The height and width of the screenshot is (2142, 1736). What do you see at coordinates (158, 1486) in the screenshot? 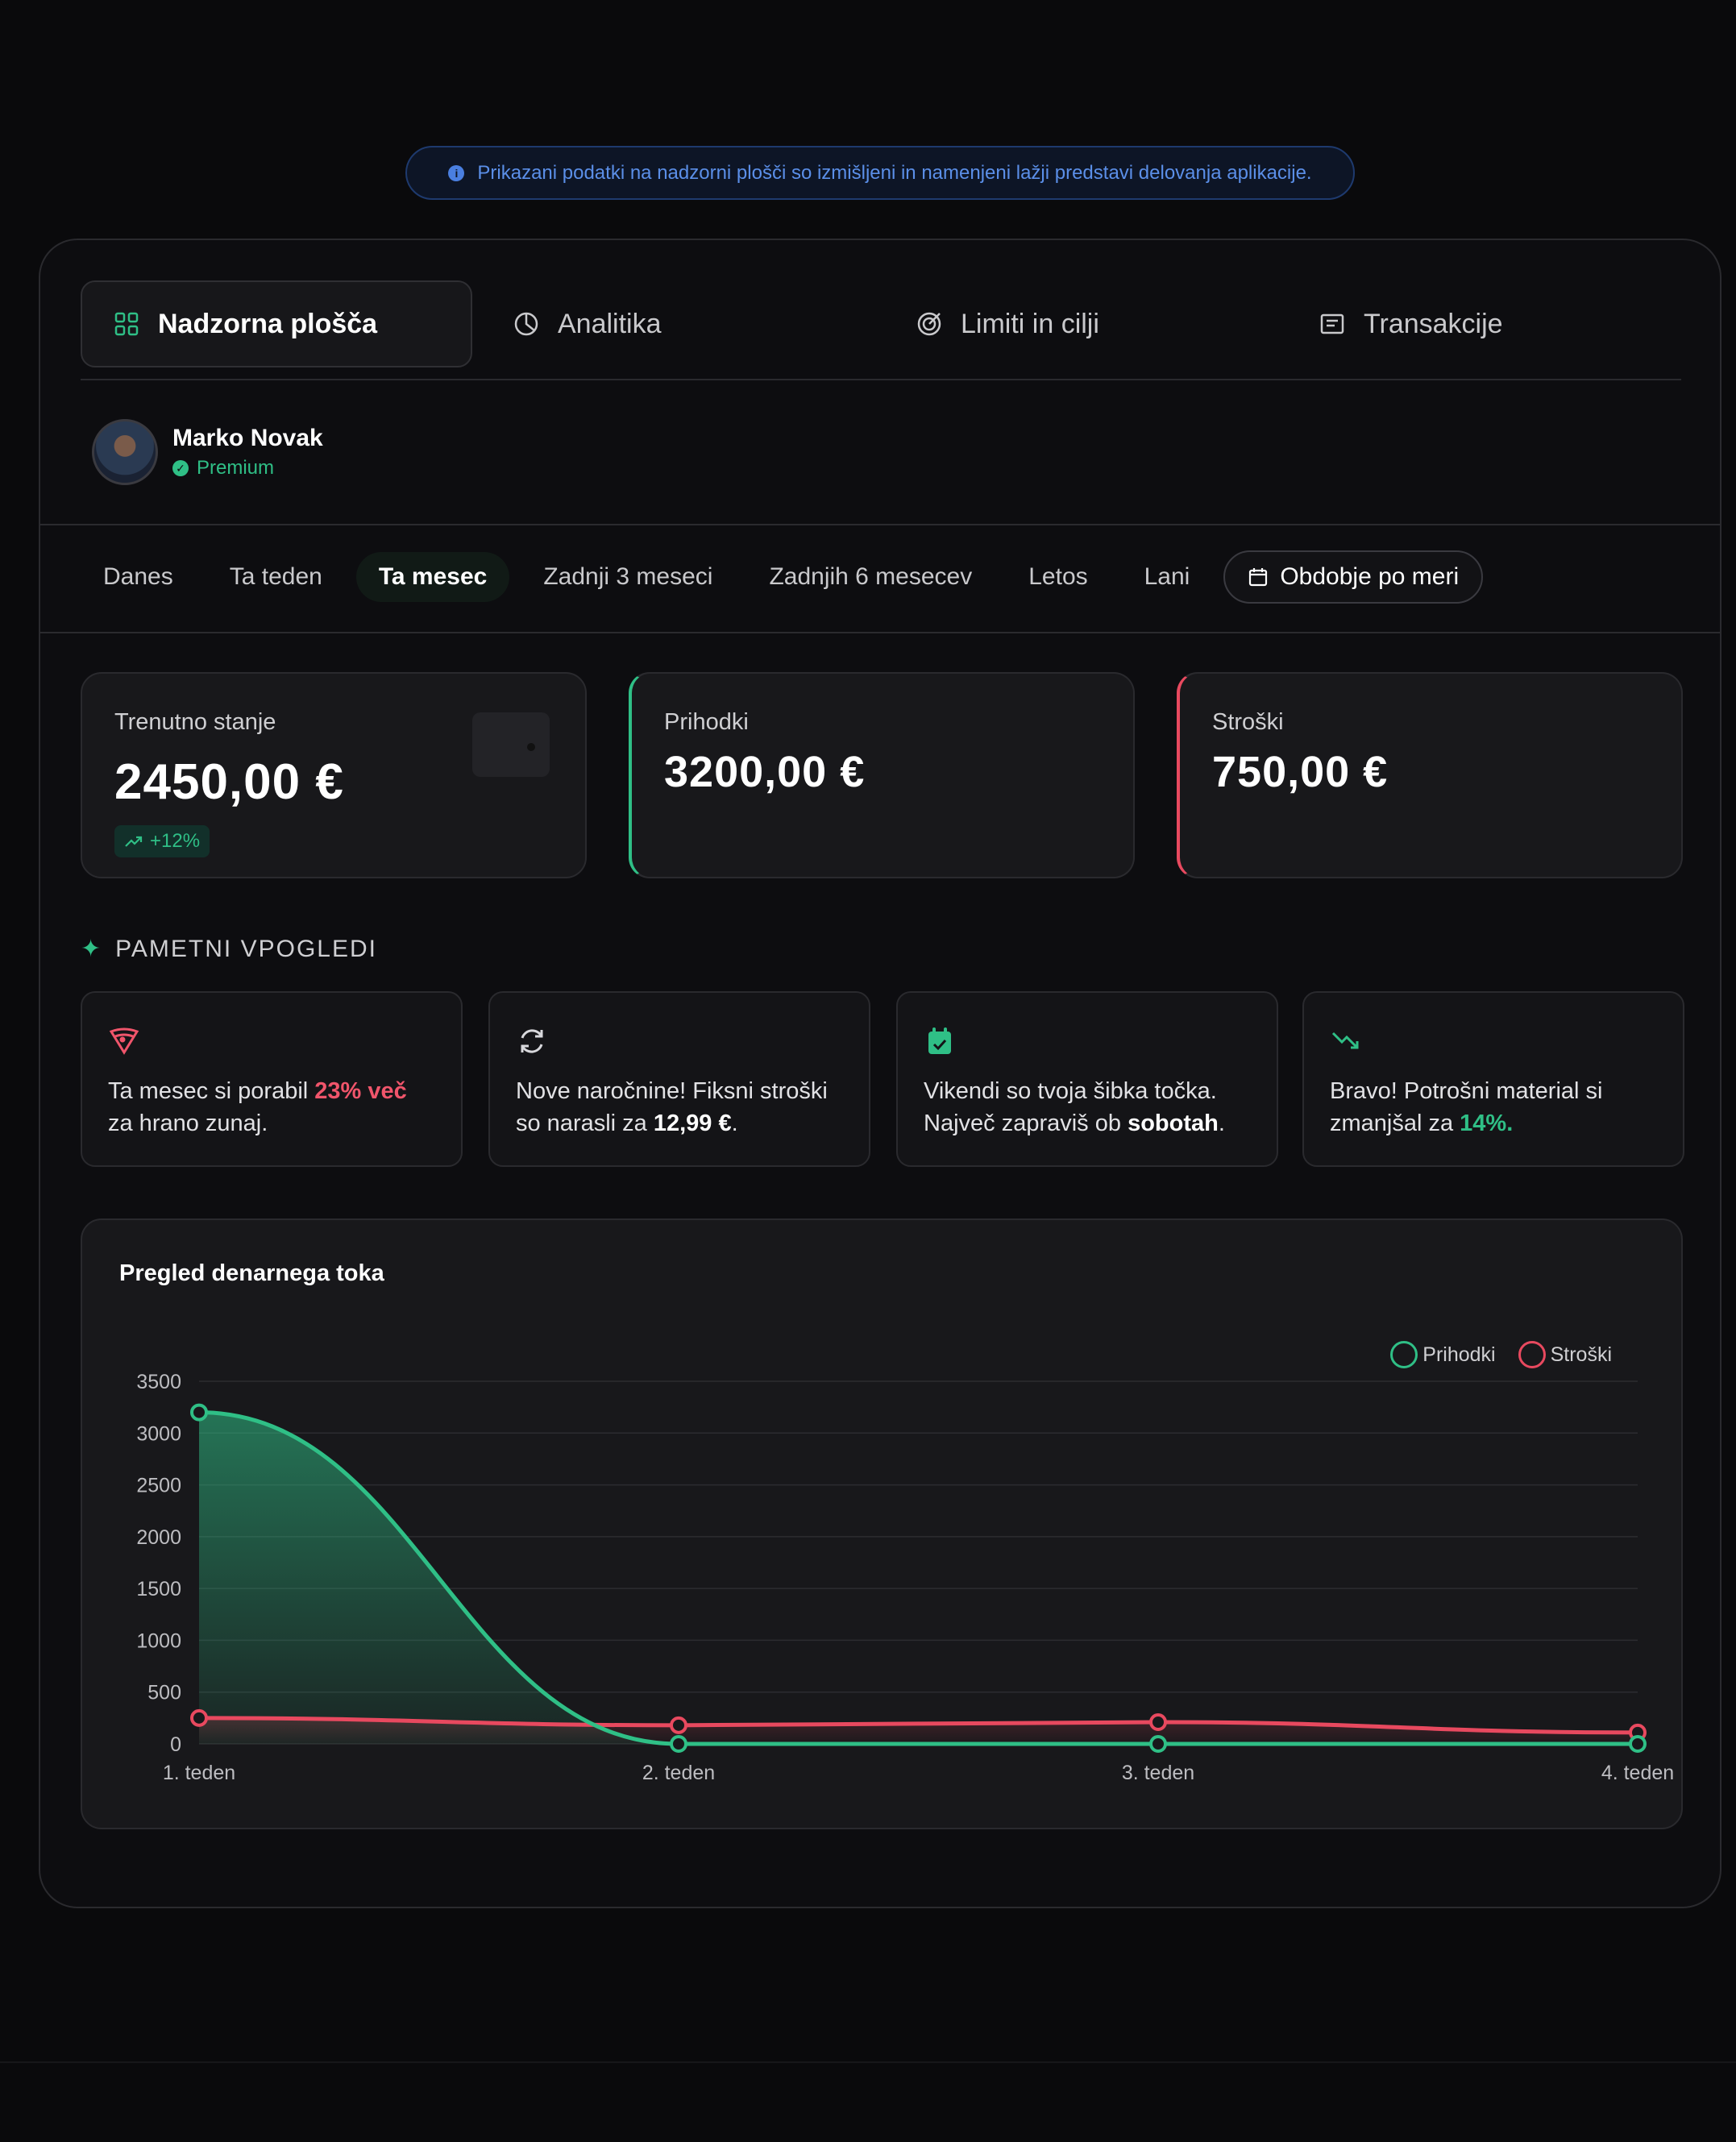
I see `y-tick-label: 2500` at bounding box center [158, 1486].